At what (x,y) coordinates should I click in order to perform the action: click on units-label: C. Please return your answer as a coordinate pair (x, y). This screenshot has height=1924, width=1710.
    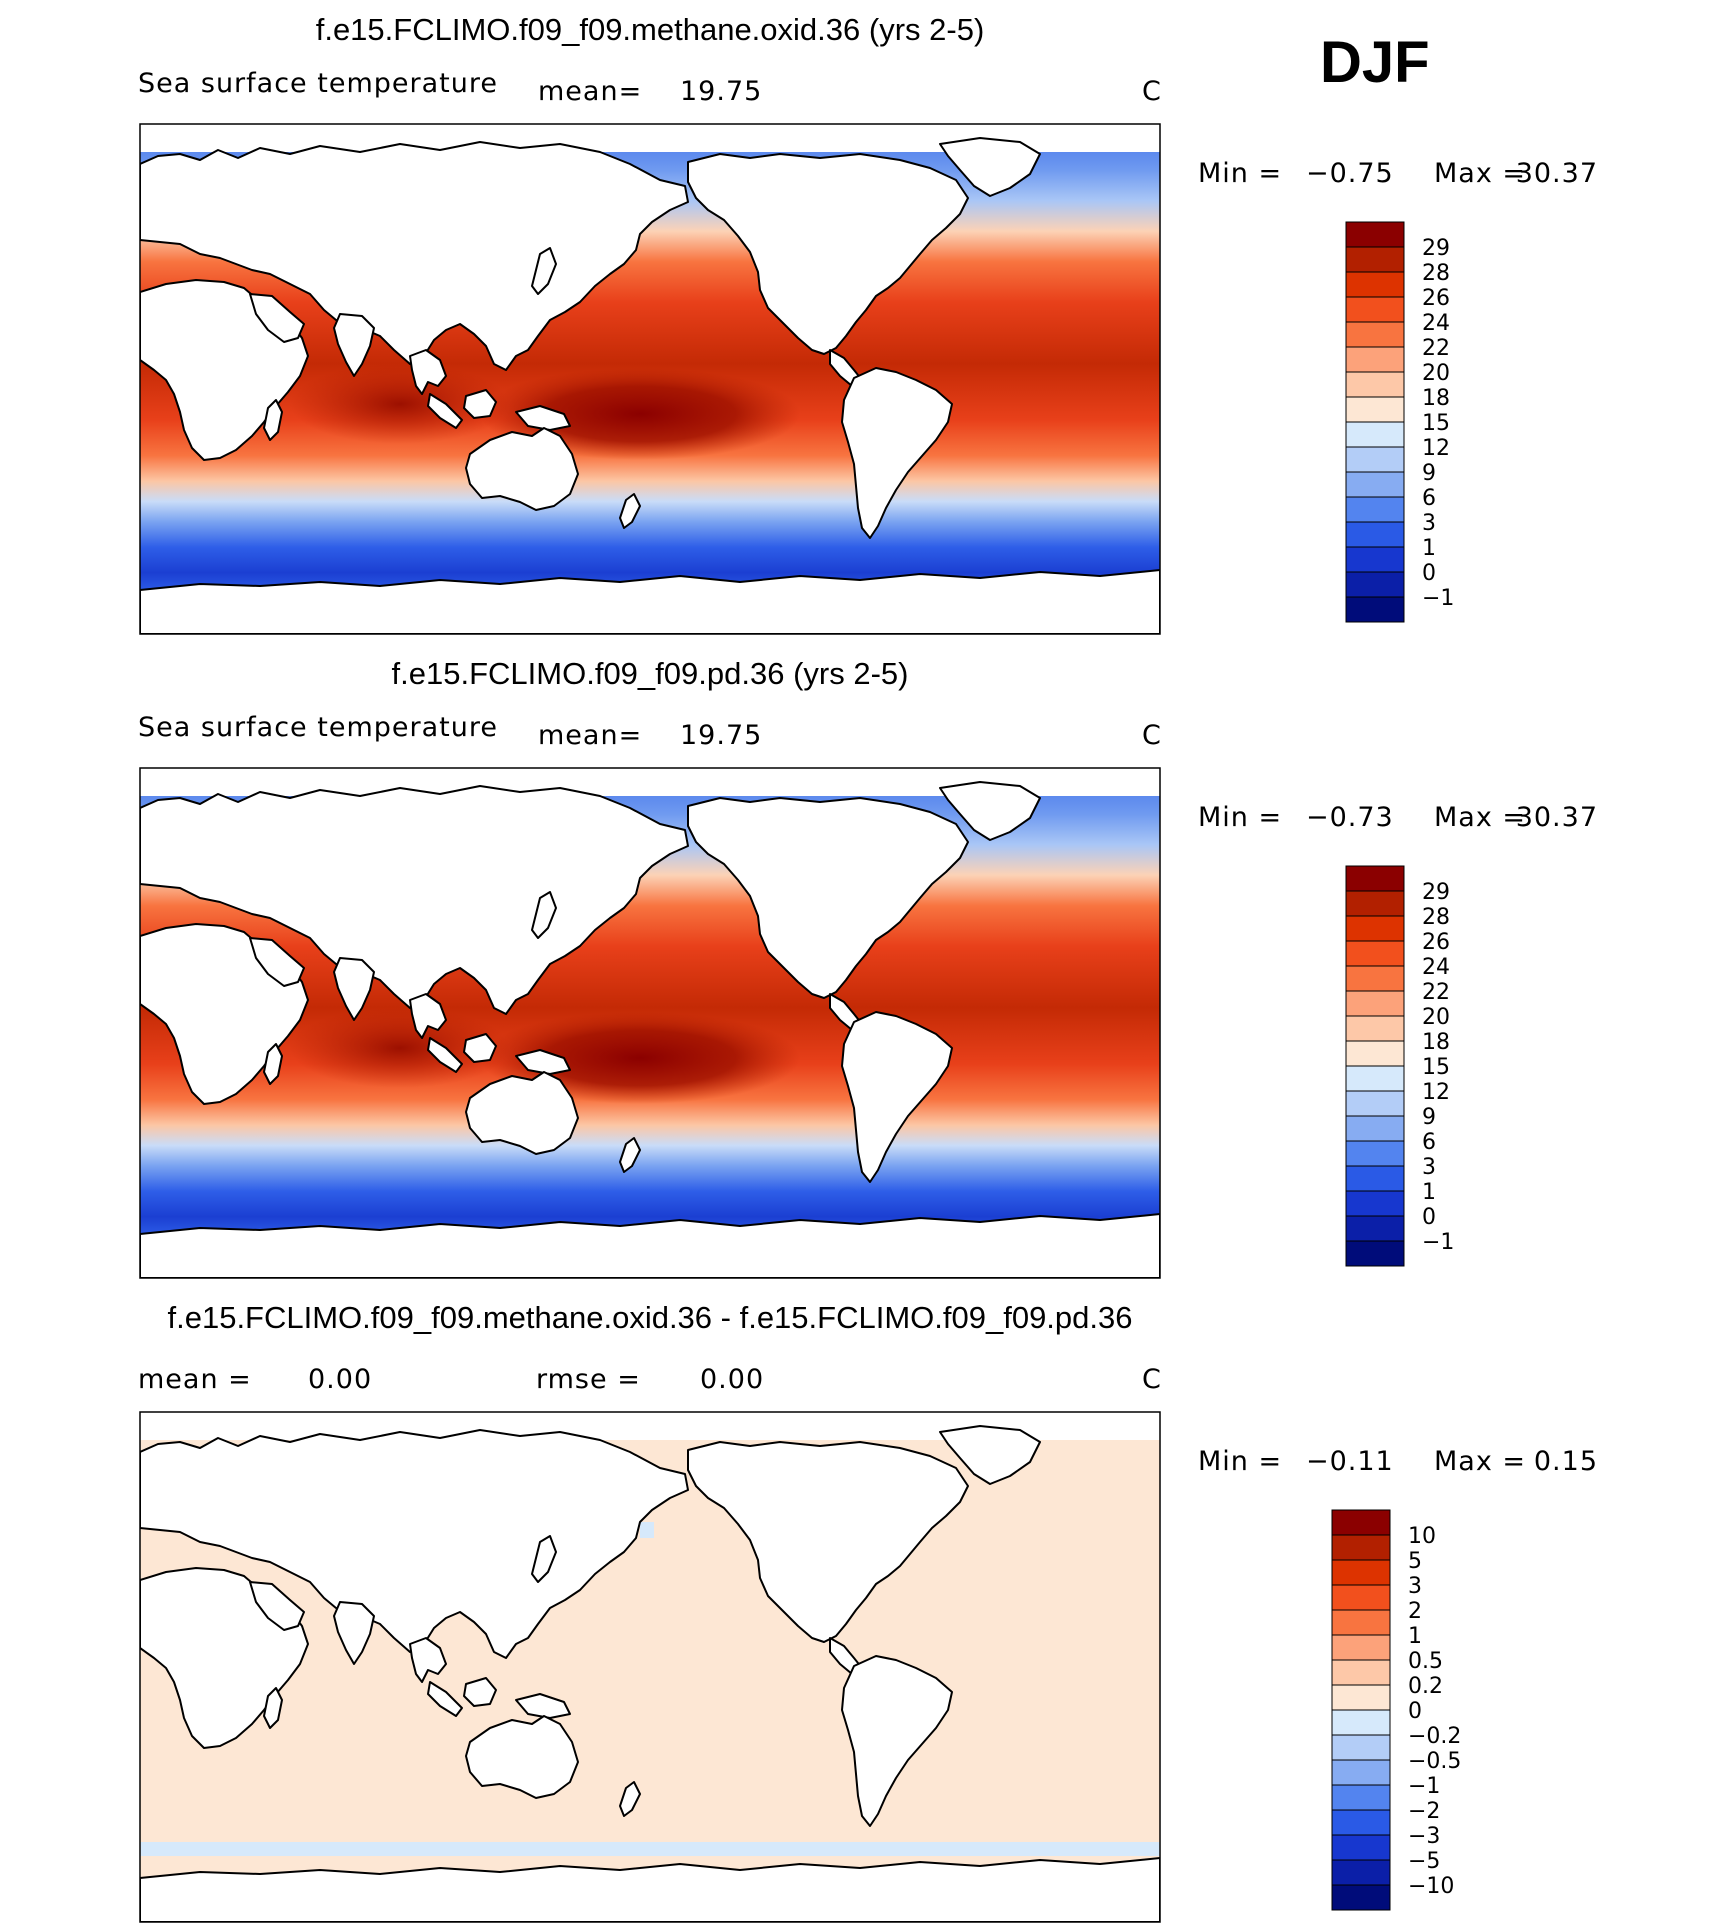
    Looking at the image, I should click on (1152, 735).